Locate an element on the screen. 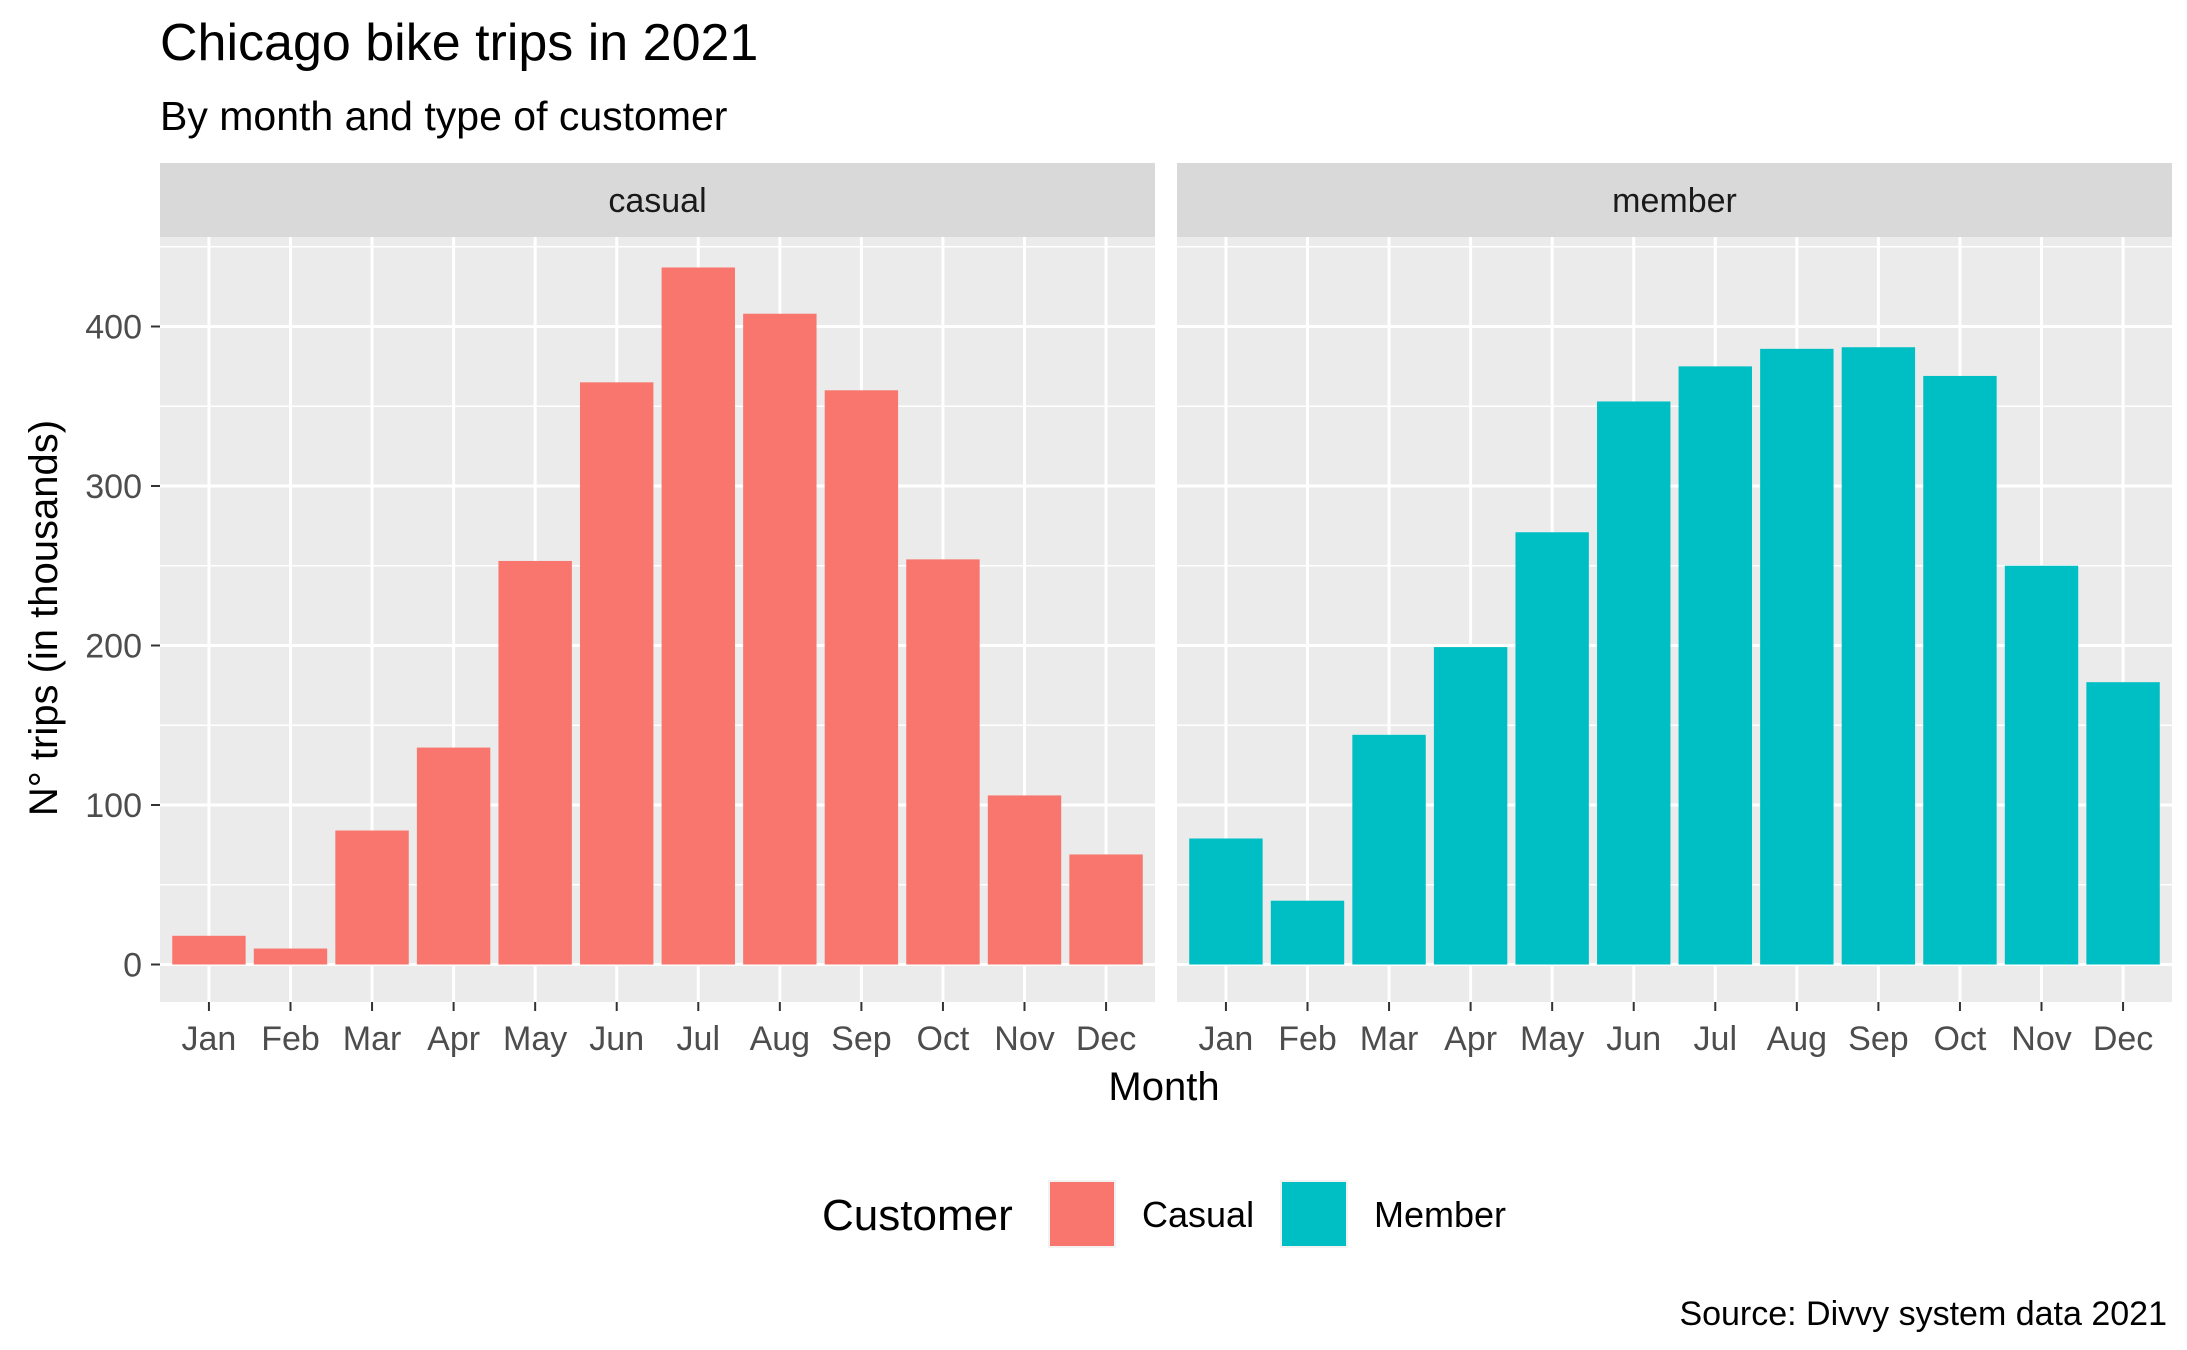 The width and height of the screenshot is (2187, 1350). bar-member-apr is located at coordinates (1470, 806).